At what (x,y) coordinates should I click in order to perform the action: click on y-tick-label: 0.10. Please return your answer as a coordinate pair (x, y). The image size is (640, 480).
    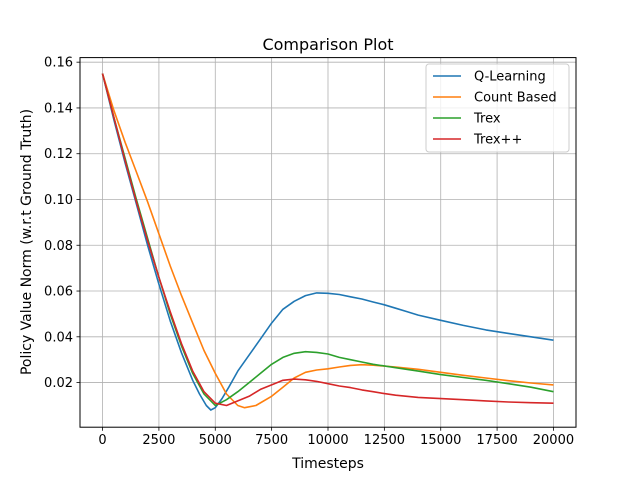
    Looking at the image, I should click on (58, 200).